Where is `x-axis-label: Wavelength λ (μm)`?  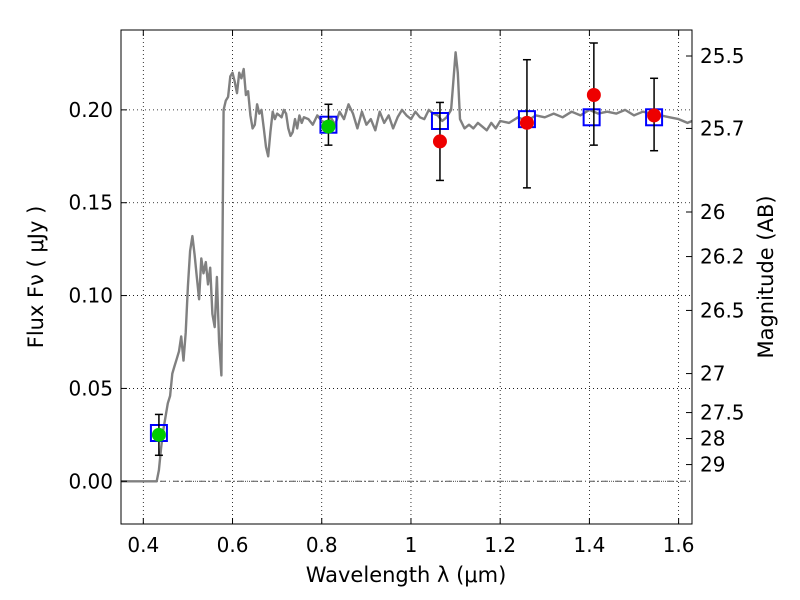 x-axis-label: Wavelength λ (μm) is located at coordinates (406, 575).